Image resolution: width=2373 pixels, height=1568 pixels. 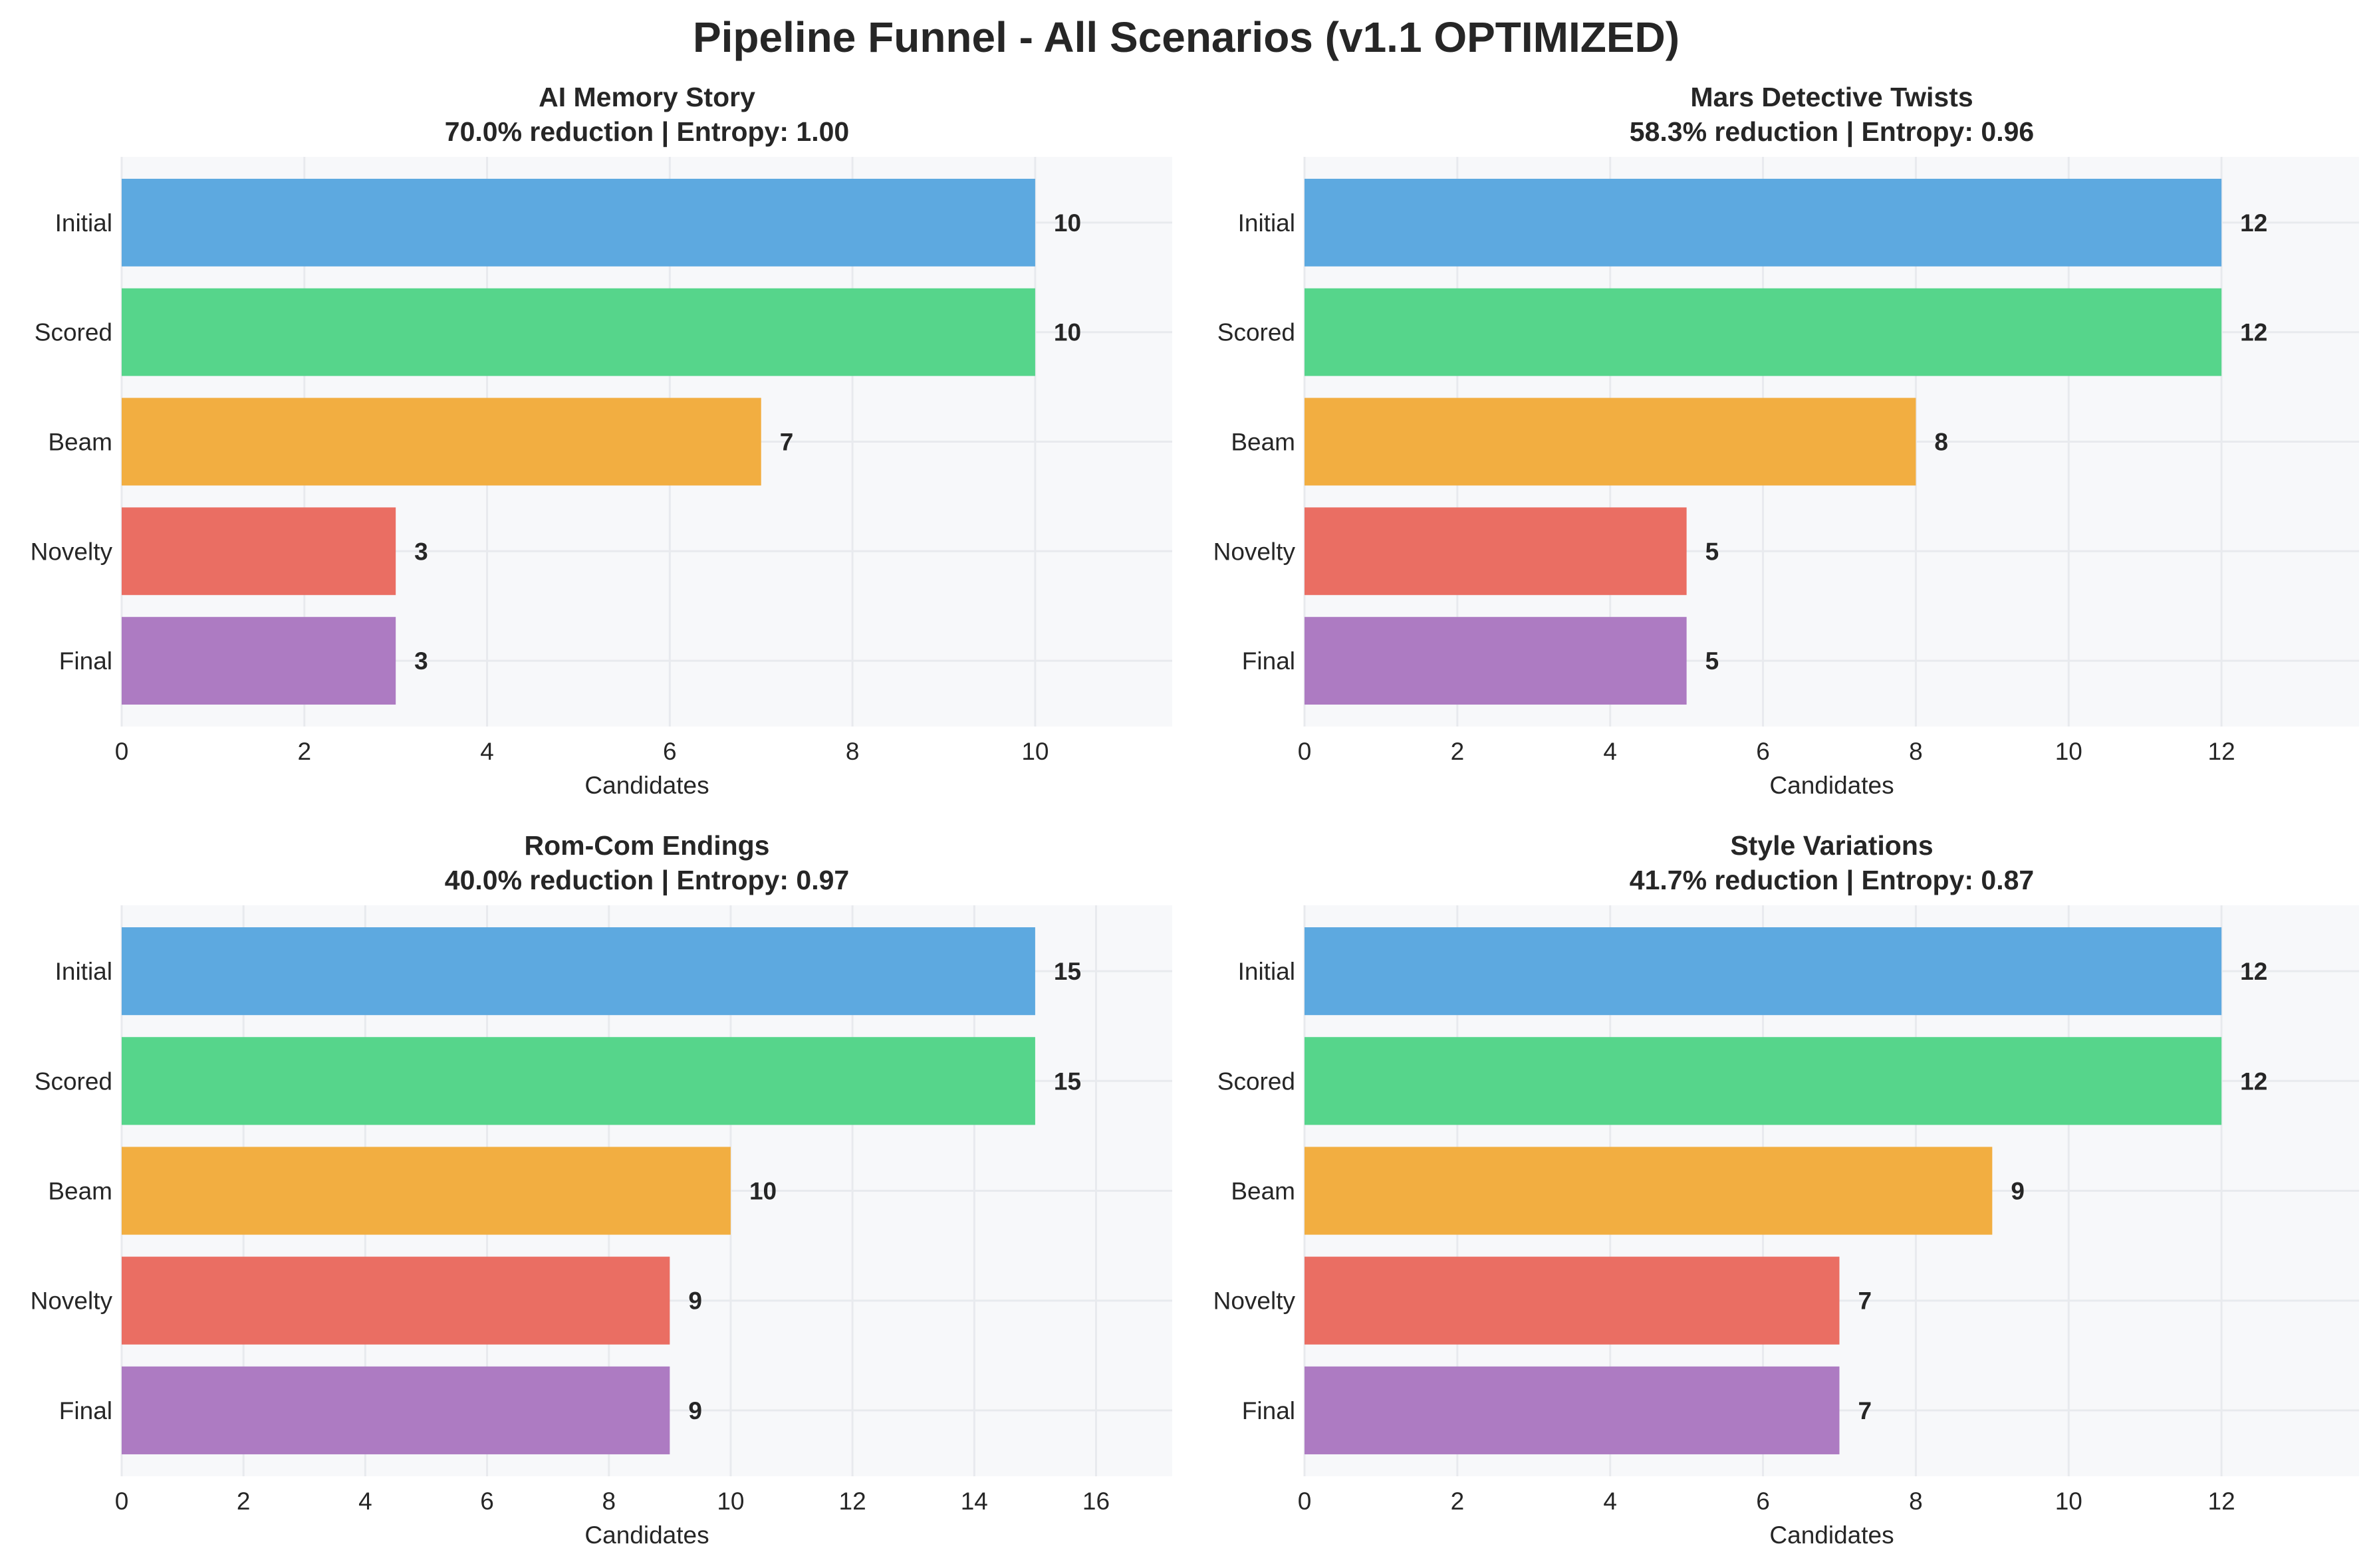 I want to click on subplot-title: Mars Detective Twists, so click(x=1832, y=97).